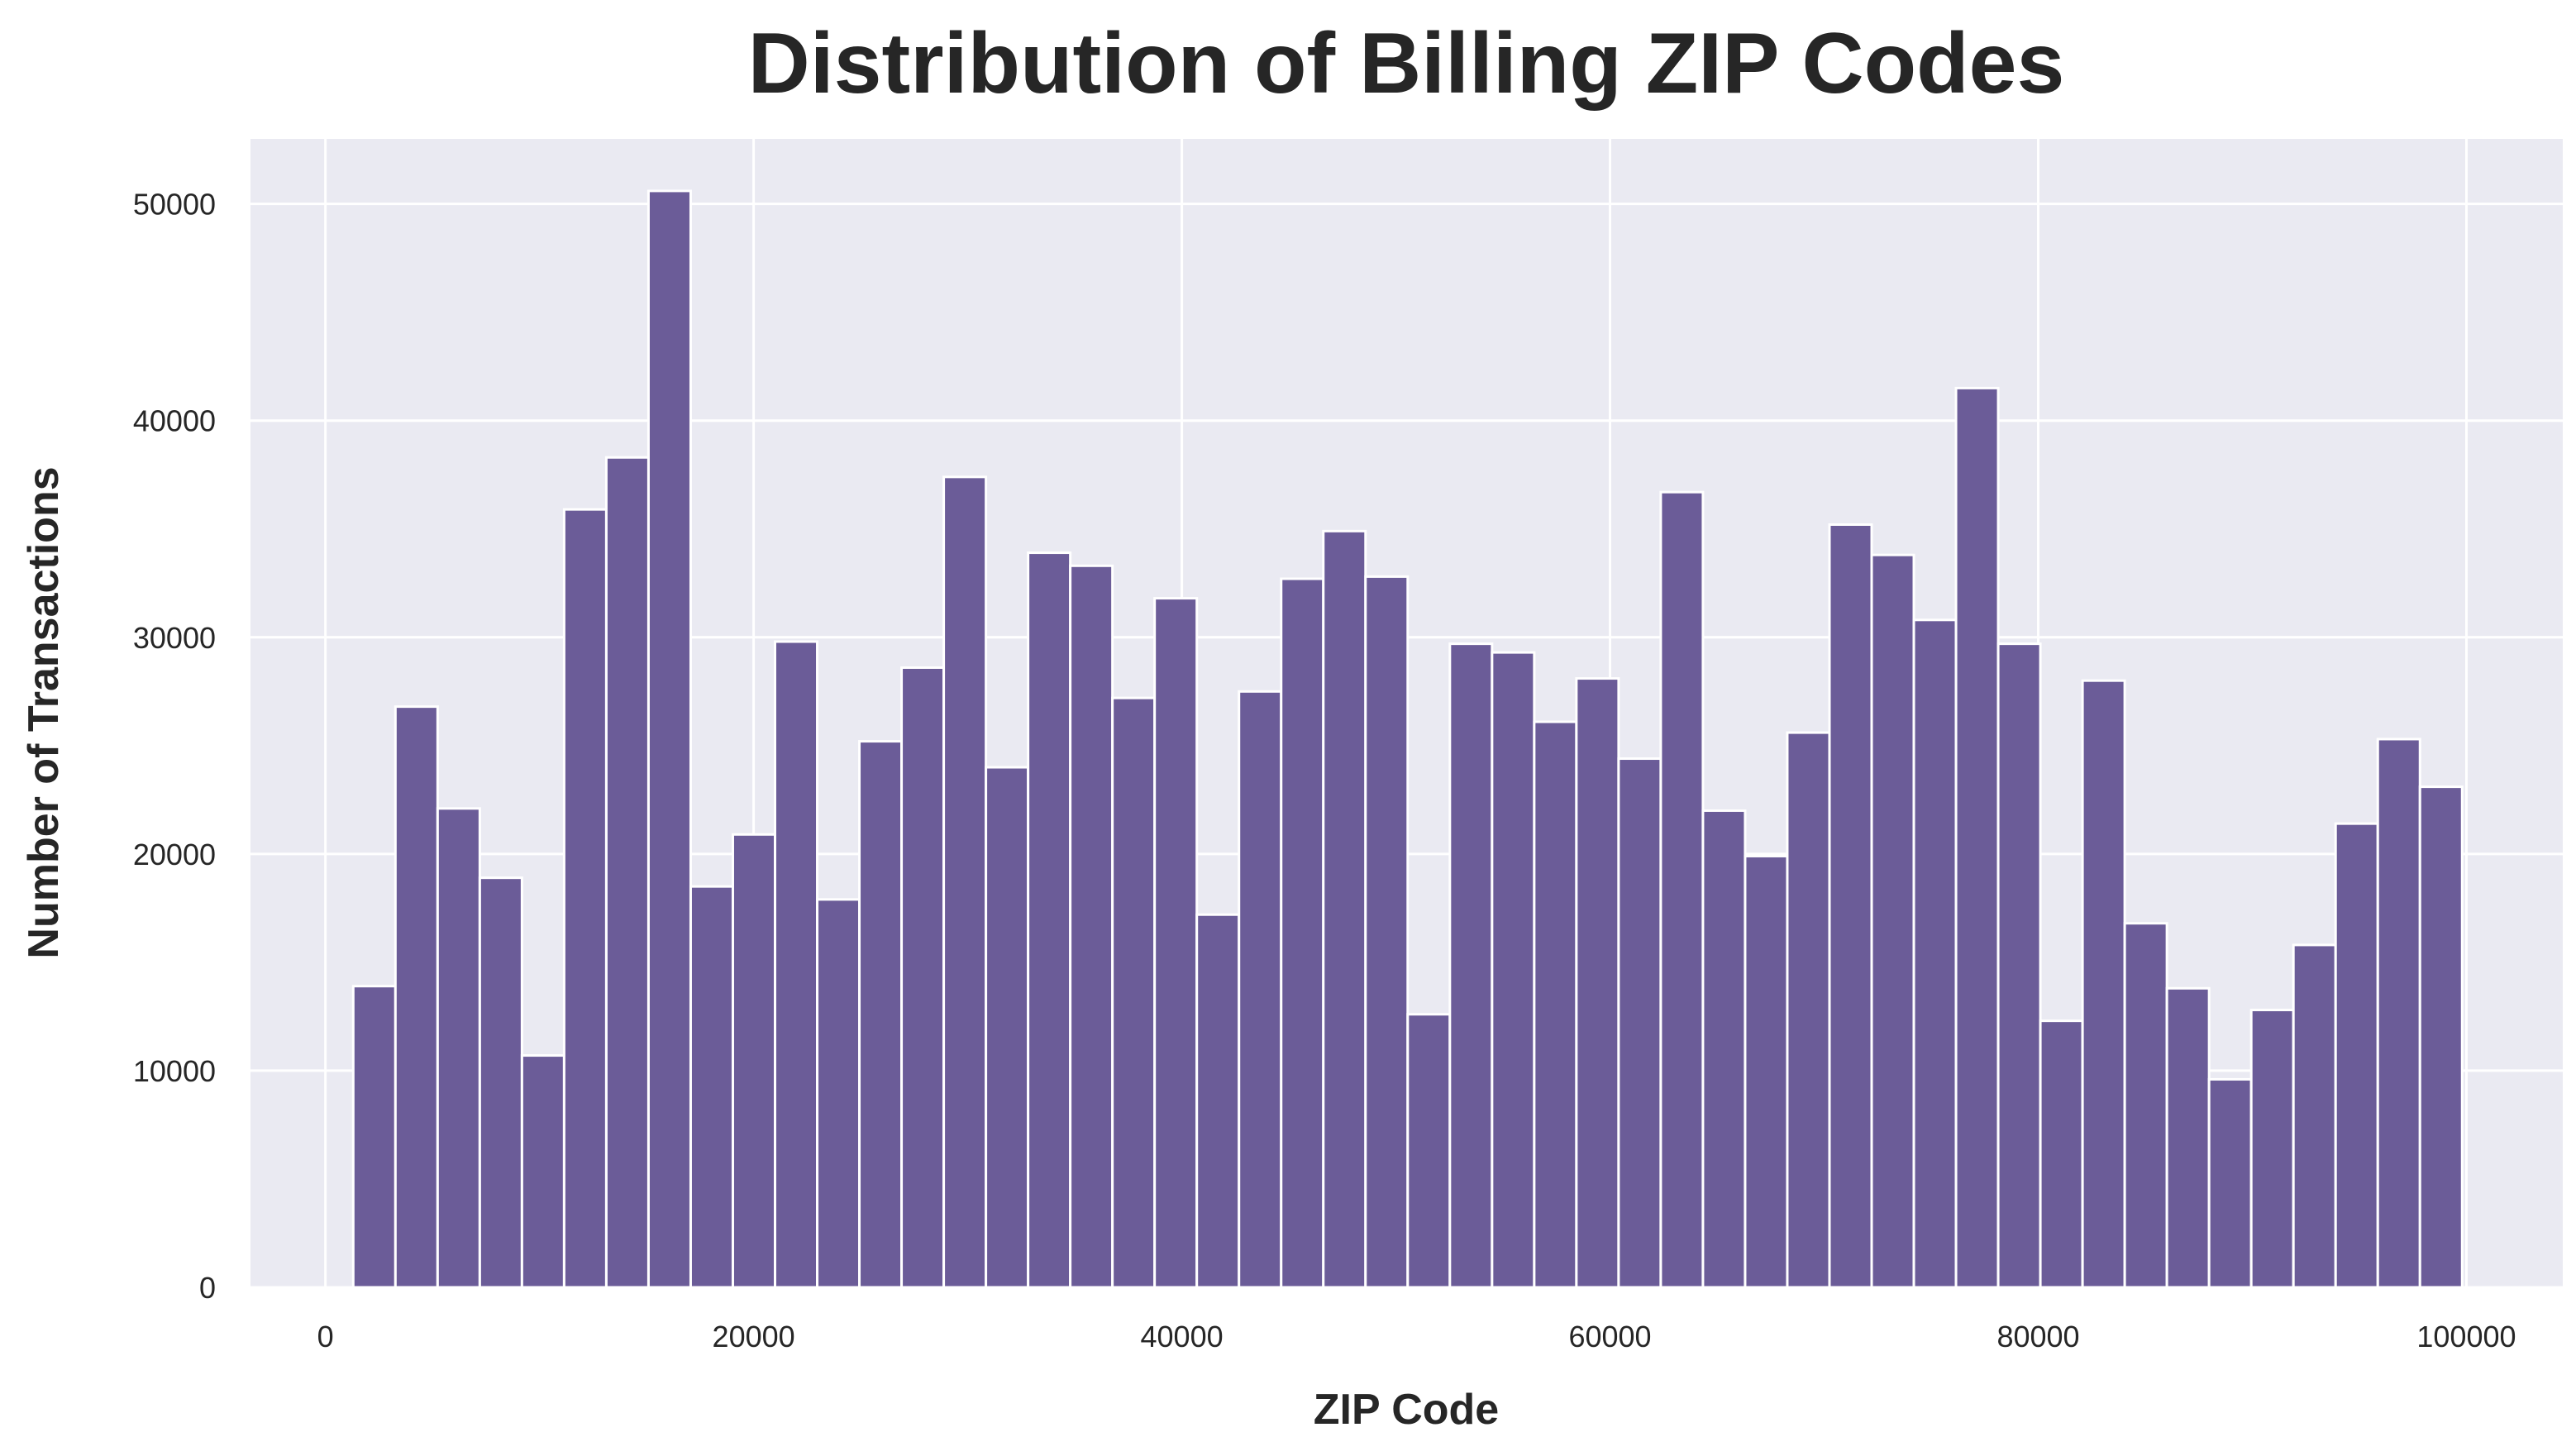 The height and width of the screenshot is (1456, 2576). I want to click on x-axis-title: ZIP Code, so click(1406, 1410).